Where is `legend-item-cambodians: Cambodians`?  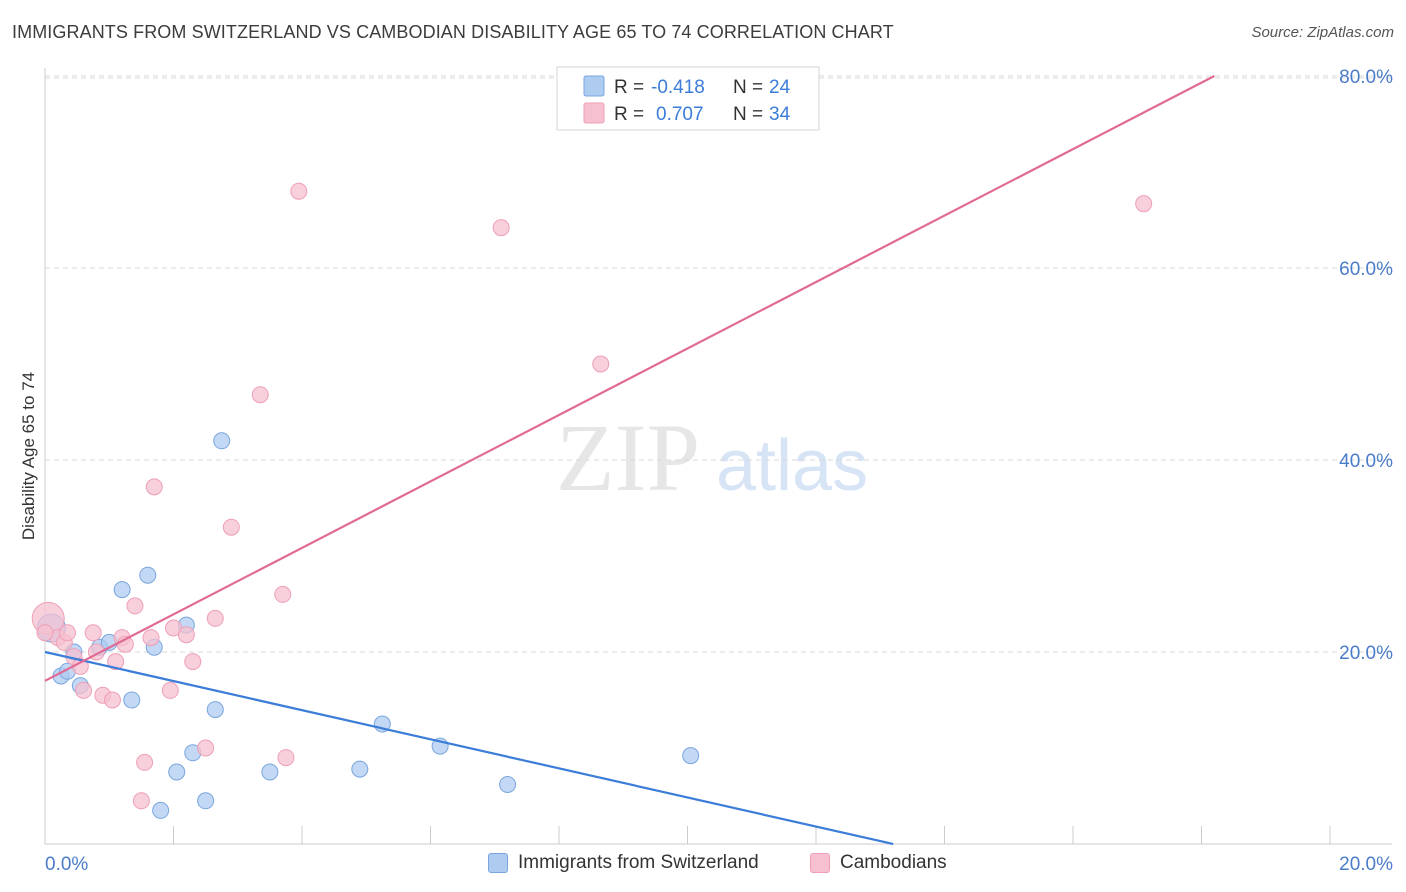
legend-item-cambodians: Cambodians is located at coordinates (878, 863).